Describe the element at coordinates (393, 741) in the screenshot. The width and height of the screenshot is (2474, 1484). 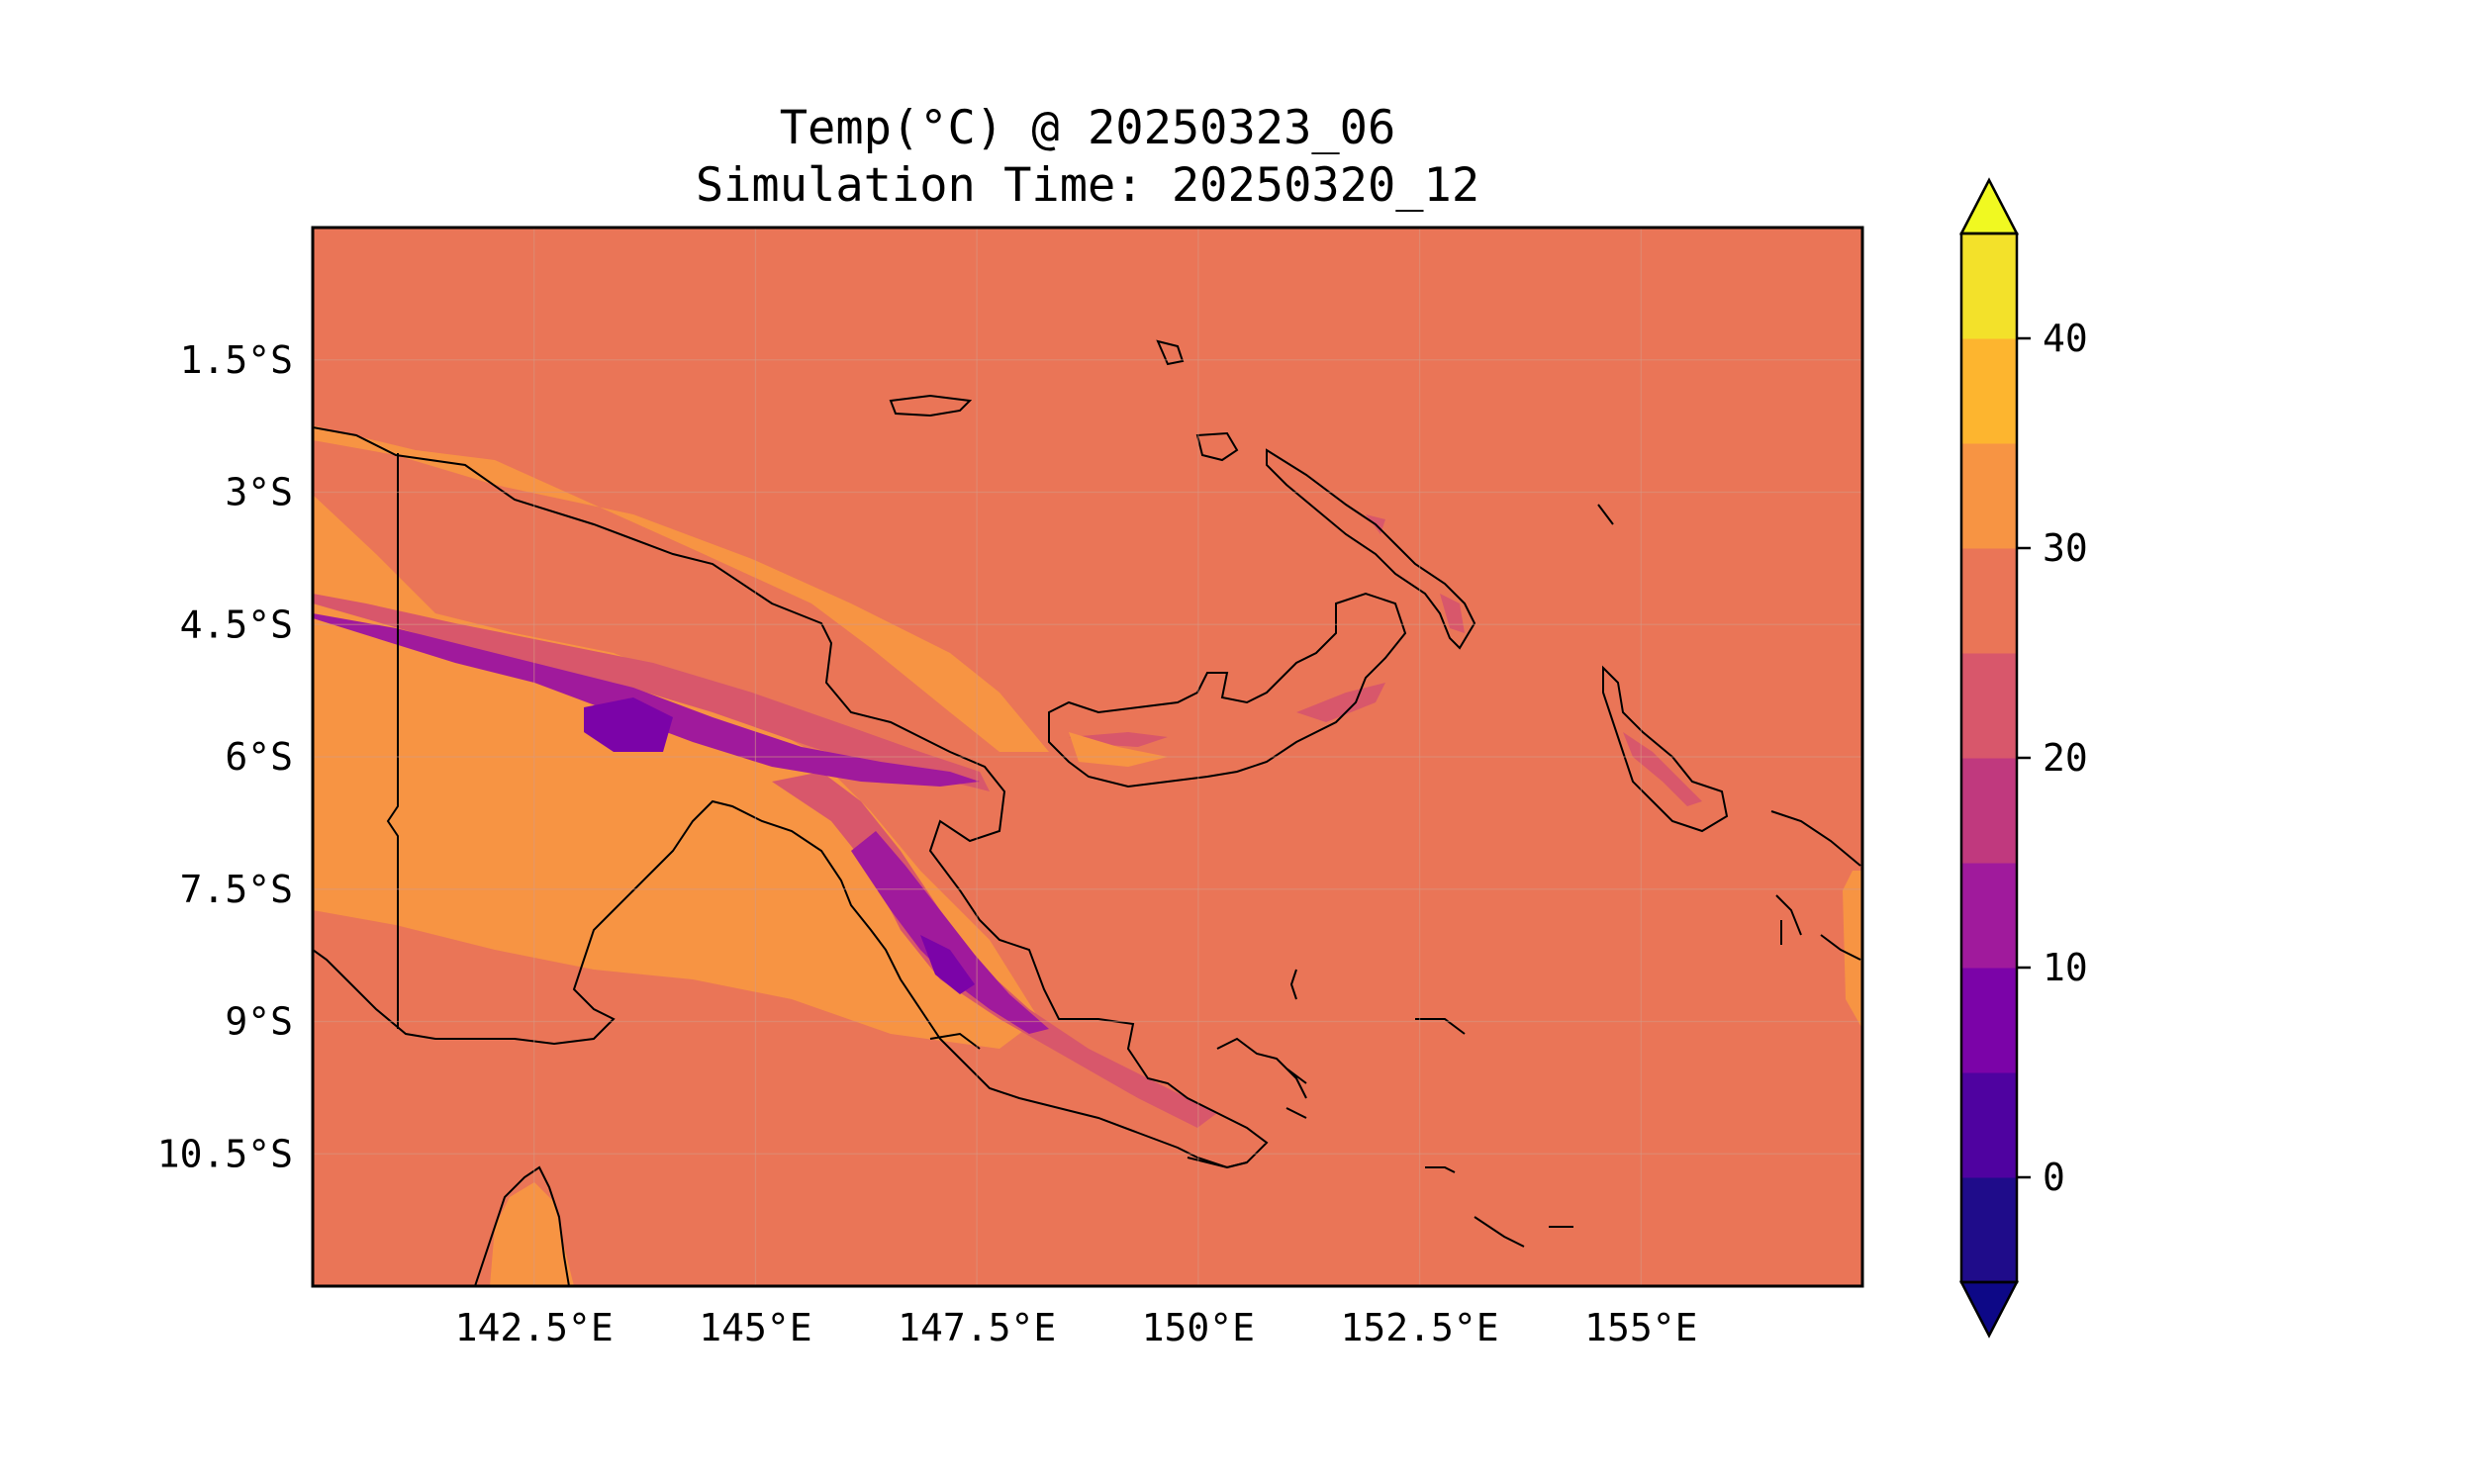
I see `border-line` at that location.